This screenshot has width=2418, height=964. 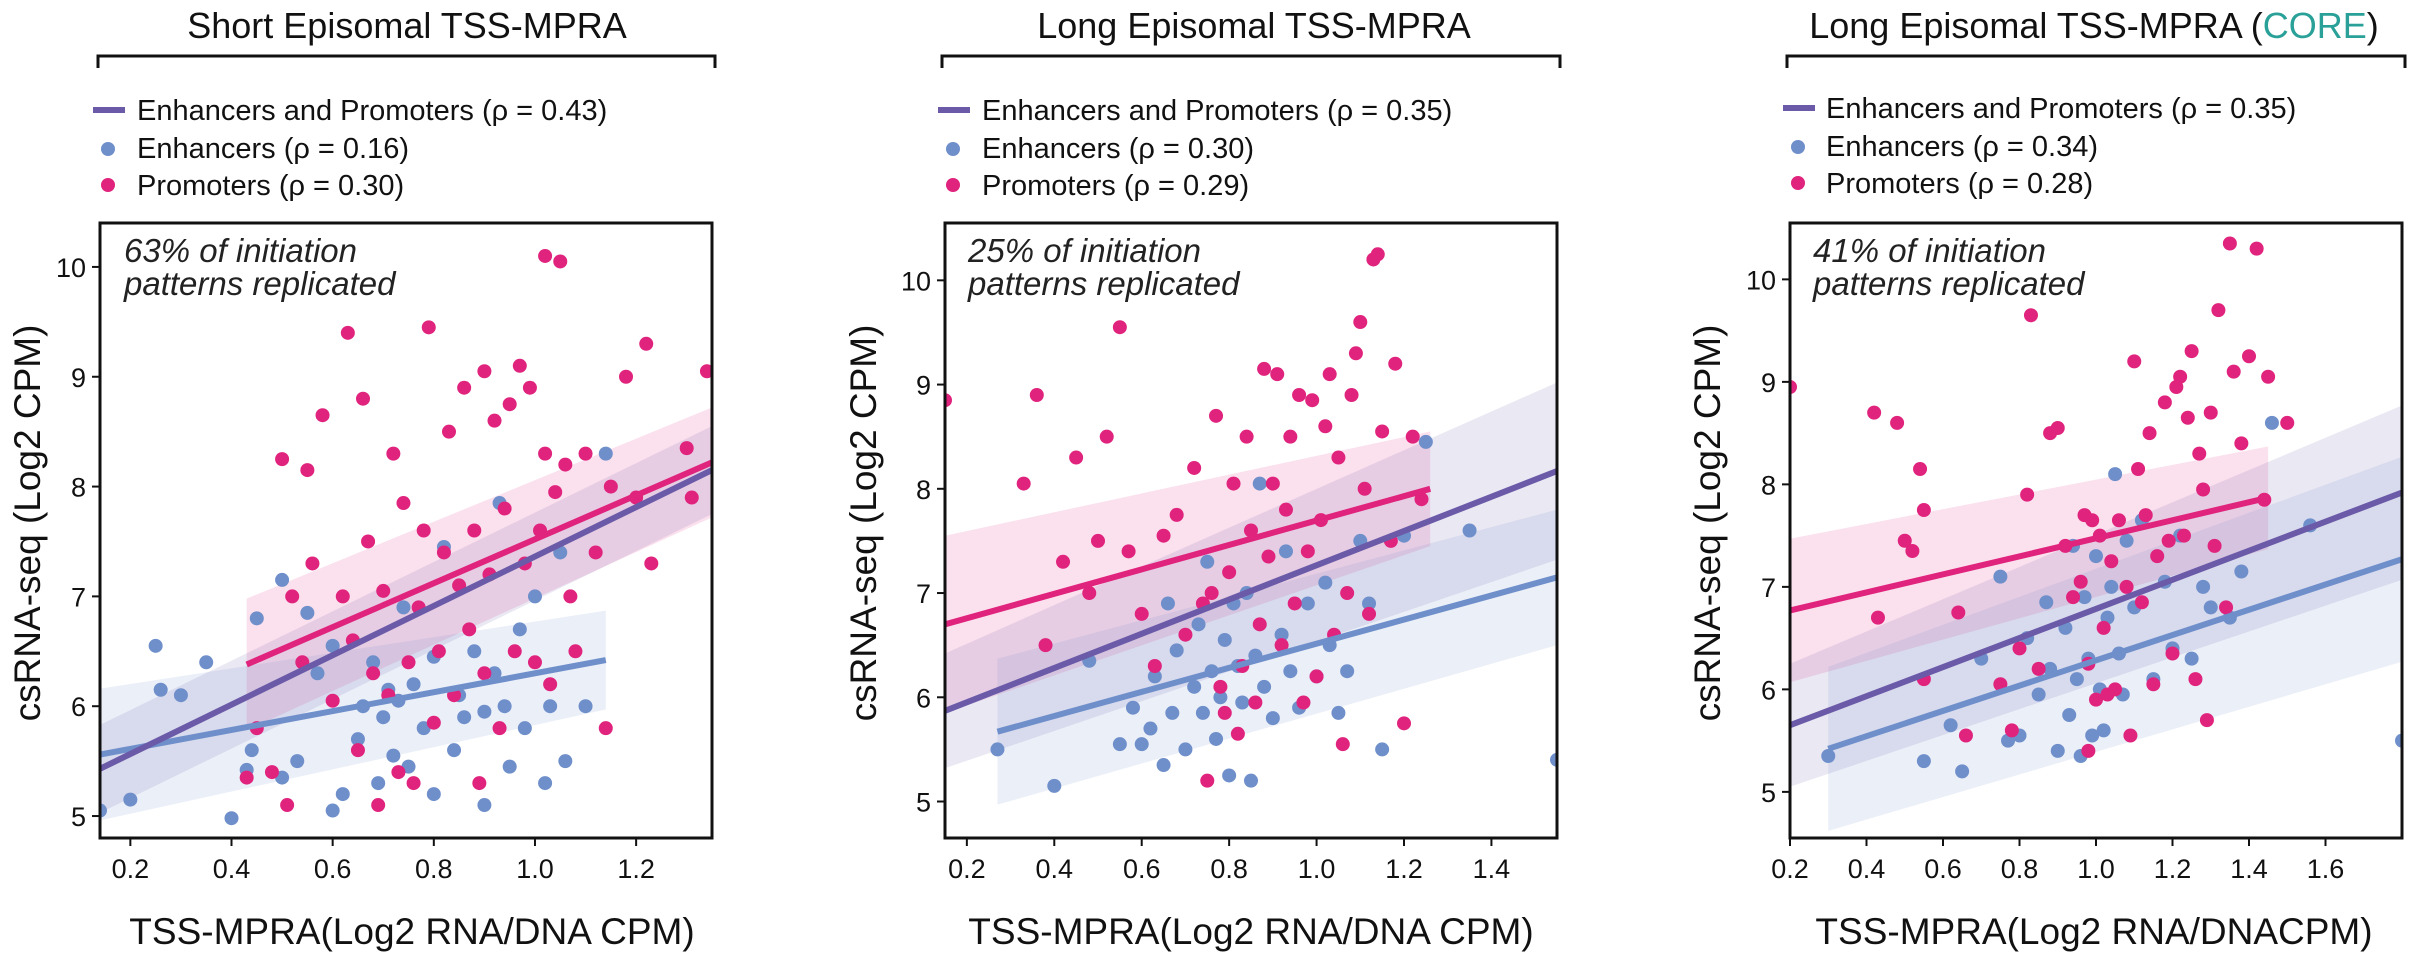 What do you see at coordinates (967, 869) in the screenshot?
I see `x-tick-label: 0.2` at bounding box center [967, 869].